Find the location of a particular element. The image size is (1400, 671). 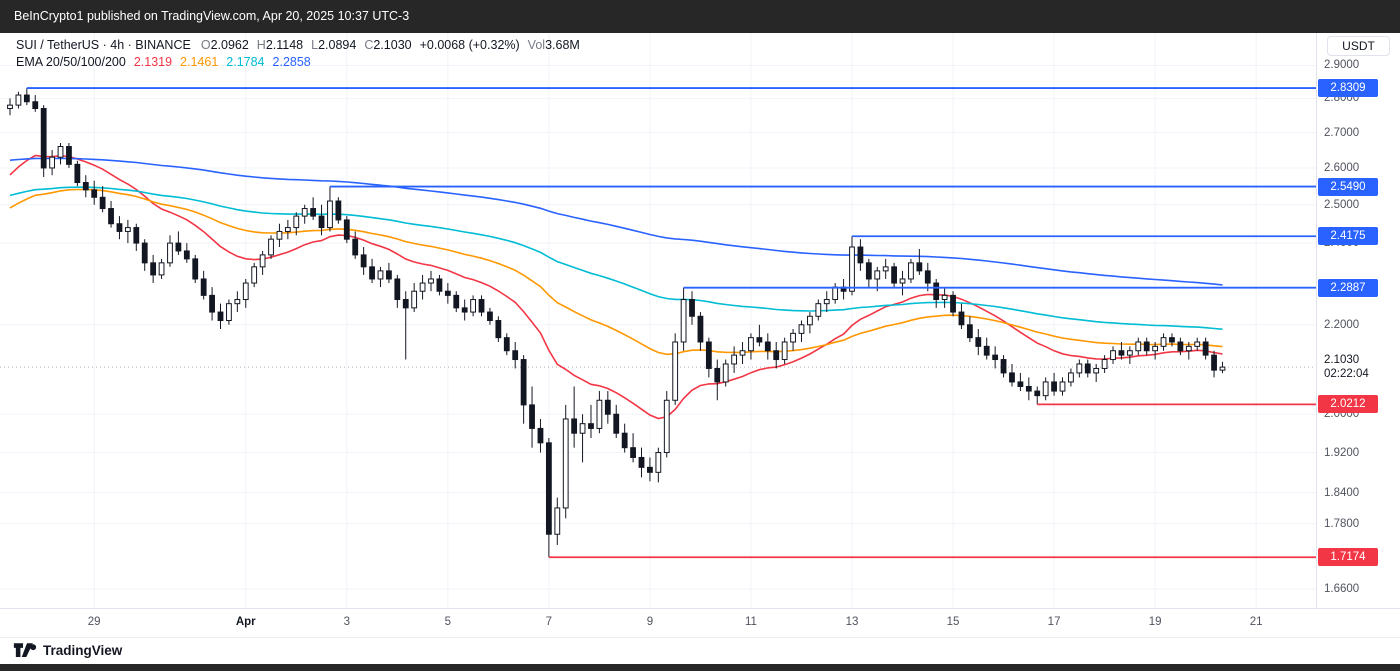

time-tick-label: 13 is located at coordinates (852, 622).